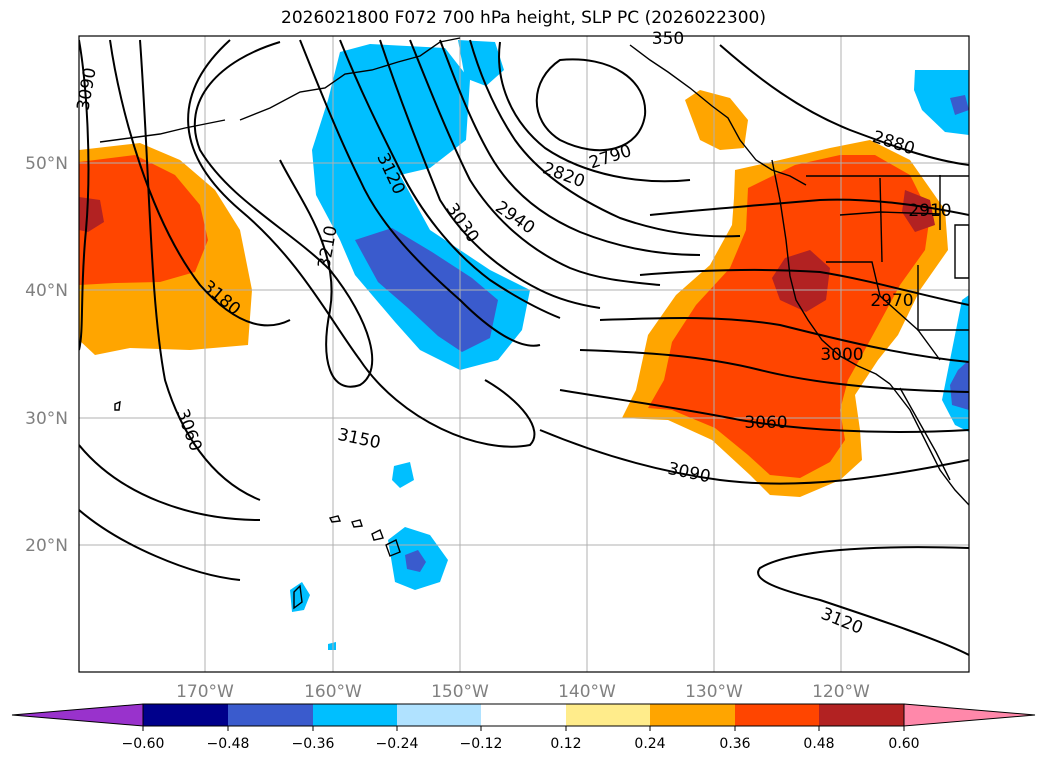 The image size is (1047, 765). What do you see at coordinates (841, 692) in the screenshot?
I see `lon-label: 120°W` at bounding box center [841, 692].